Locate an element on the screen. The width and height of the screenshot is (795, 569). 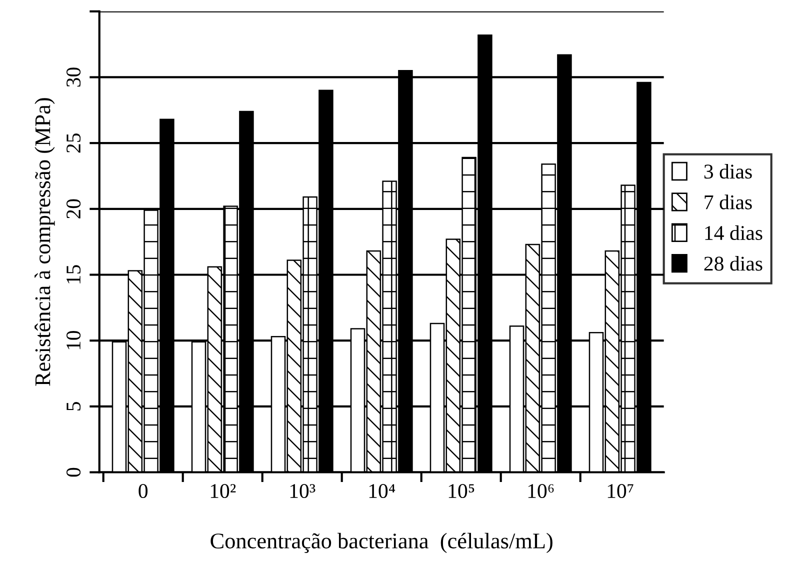
y-tick-label: 5 is located at coordinates (73, 406).